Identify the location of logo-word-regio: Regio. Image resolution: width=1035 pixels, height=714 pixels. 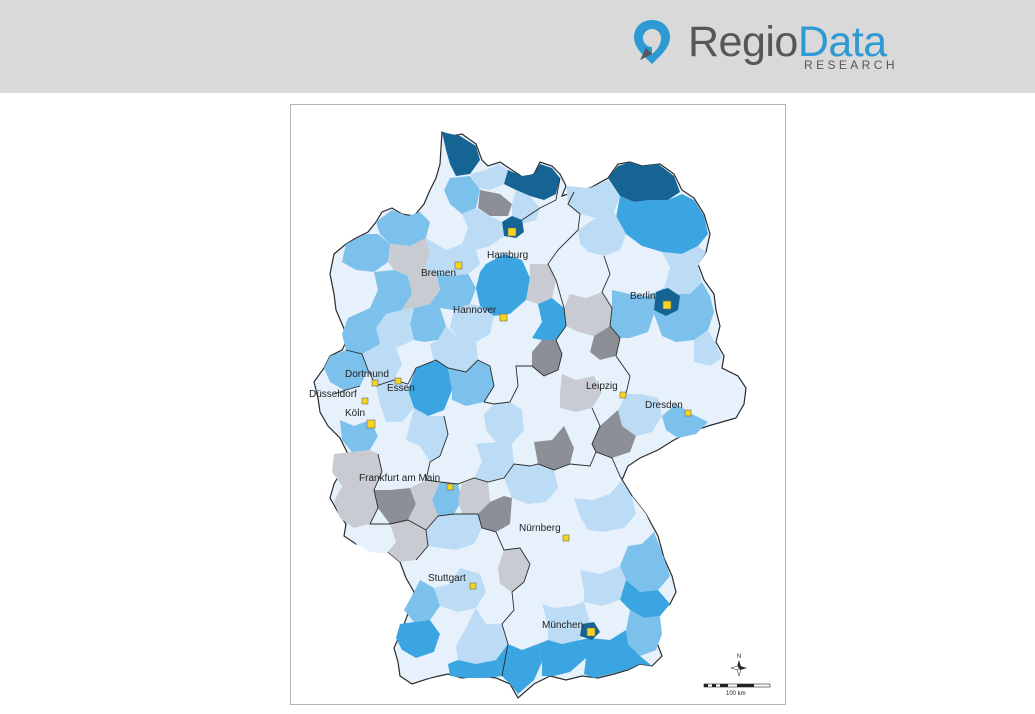
(743, 42).